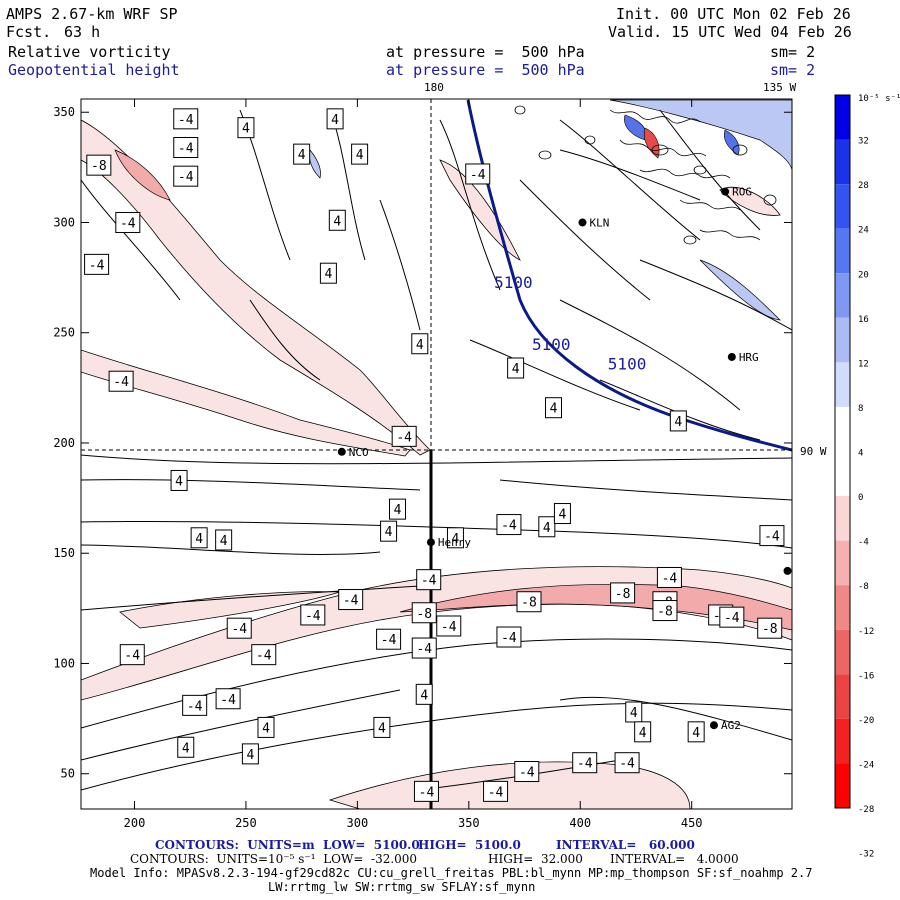 The height and width of the screenshot is (900, 900). Describe the element at coordinates (64, 663) in the screenshot. I see `y-tick-label: 100` at that location.